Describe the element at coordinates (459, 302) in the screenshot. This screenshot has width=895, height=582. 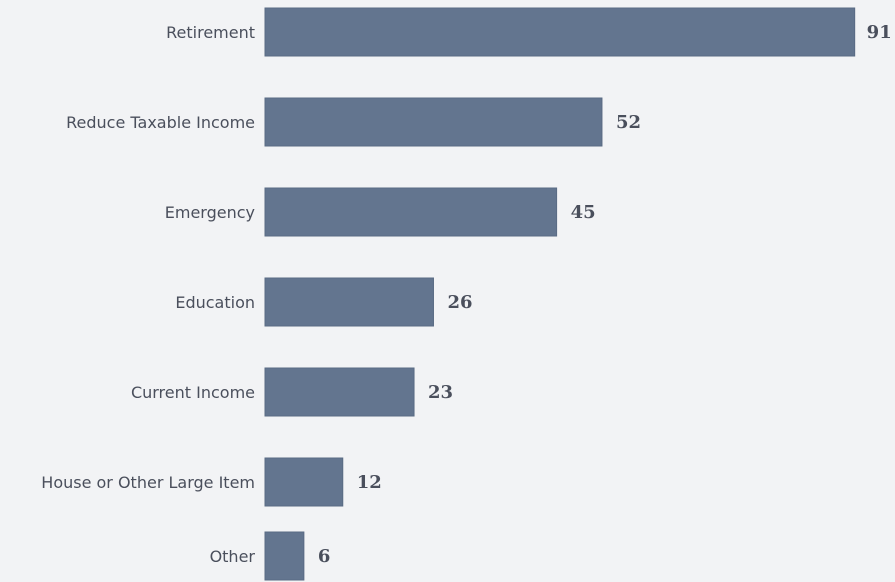
I see `value-label: 26` at that location.